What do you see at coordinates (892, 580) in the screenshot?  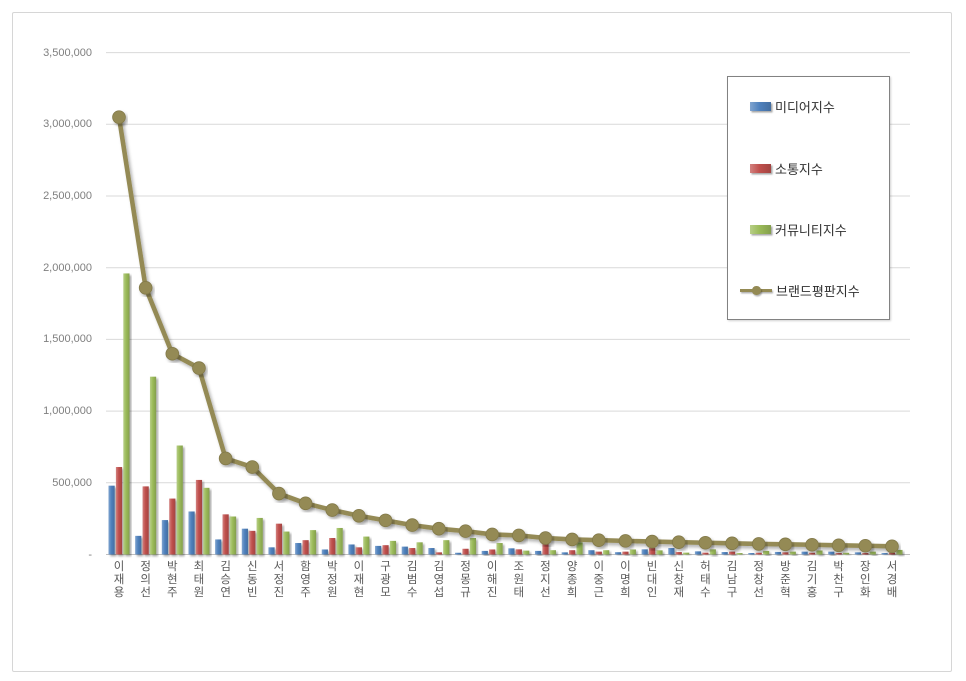 I see `x-category-label: 서경배` at bounding box center [892, 580].